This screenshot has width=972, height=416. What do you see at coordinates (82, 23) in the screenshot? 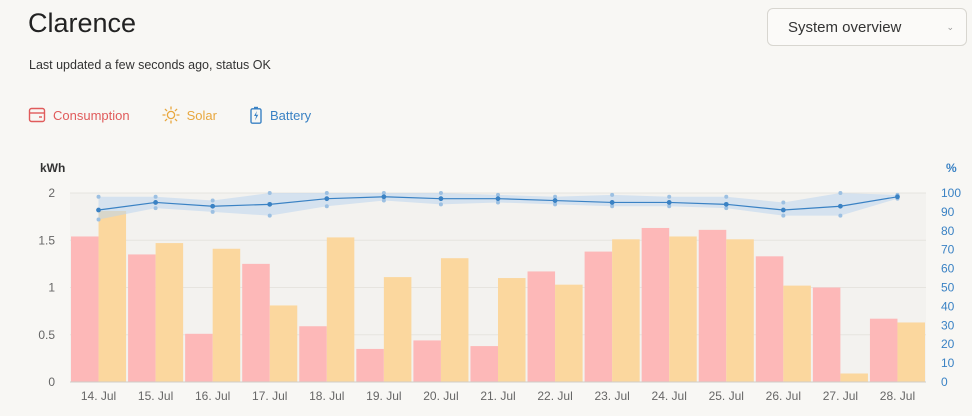
I see `page-title: Clarence` at bounding box center [82, 23].